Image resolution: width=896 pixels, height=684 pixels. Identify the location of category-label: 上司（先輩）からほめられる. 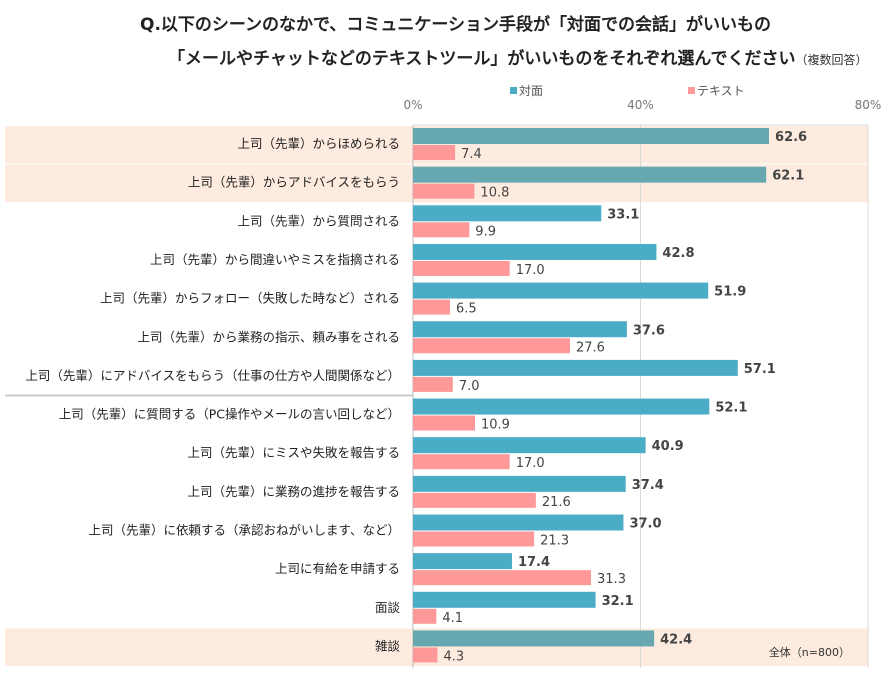
(318, 143).